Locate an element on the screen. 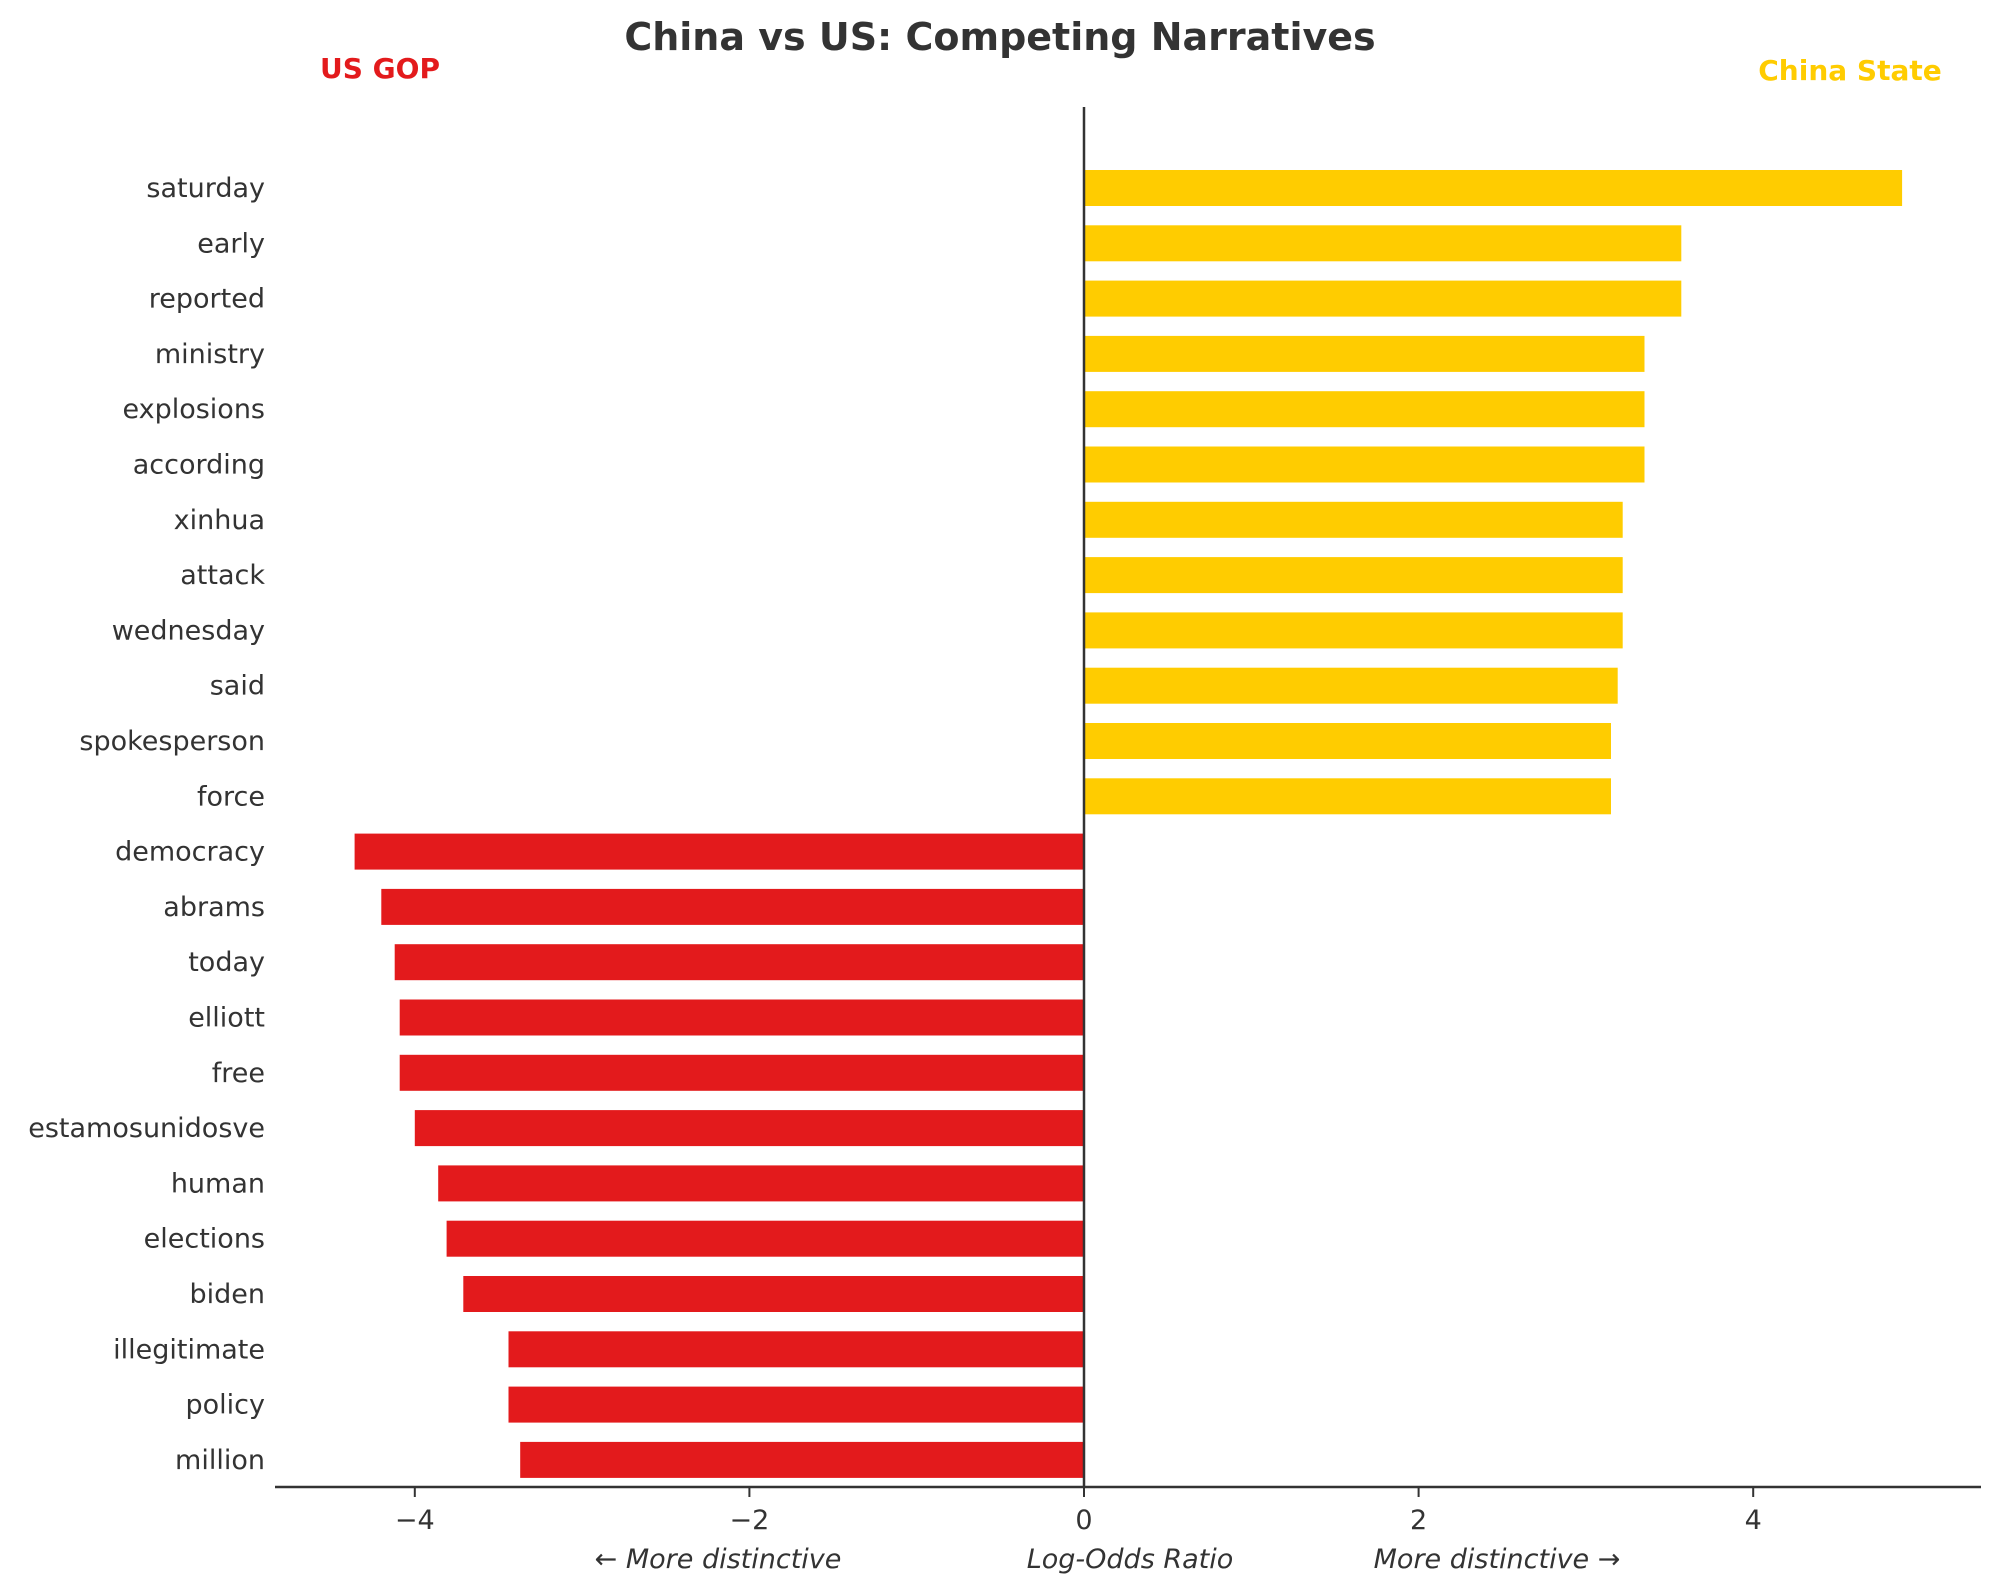  bar-attack is located at coordinates (1353, 575).